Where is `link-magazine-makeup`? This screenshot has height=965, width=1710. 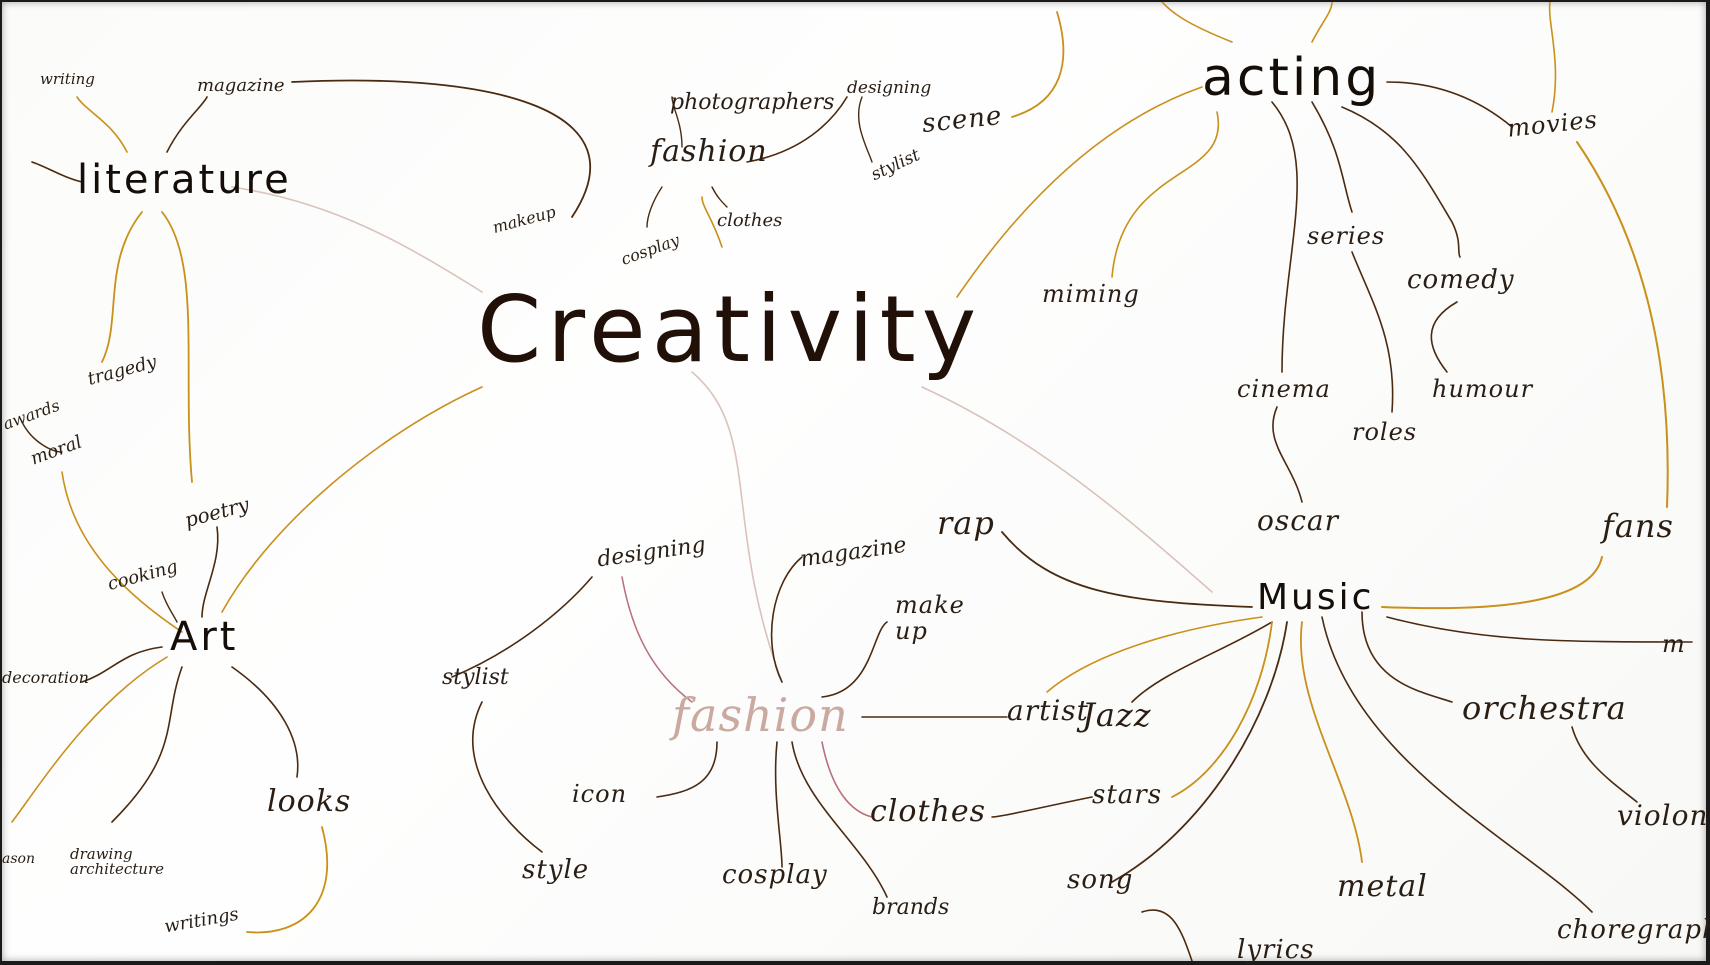
link-magazine-makeup is located at coordinates (441, 148).